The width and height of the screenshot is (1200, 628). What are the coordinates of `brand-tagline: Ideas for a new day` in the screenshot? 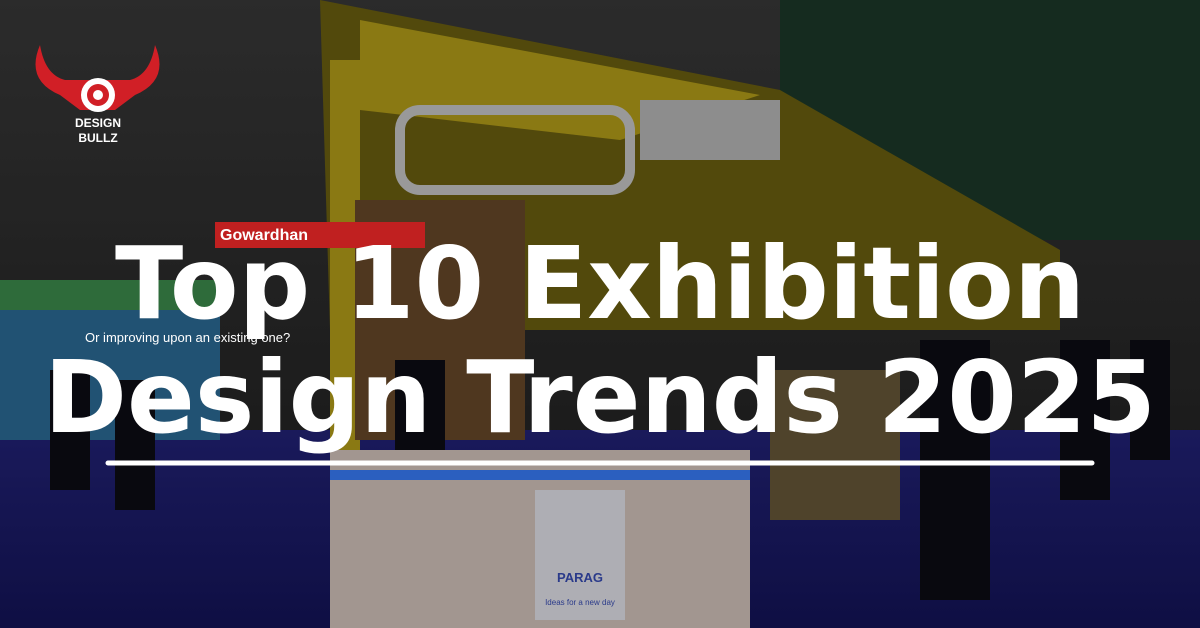 It's located at (580, 602).